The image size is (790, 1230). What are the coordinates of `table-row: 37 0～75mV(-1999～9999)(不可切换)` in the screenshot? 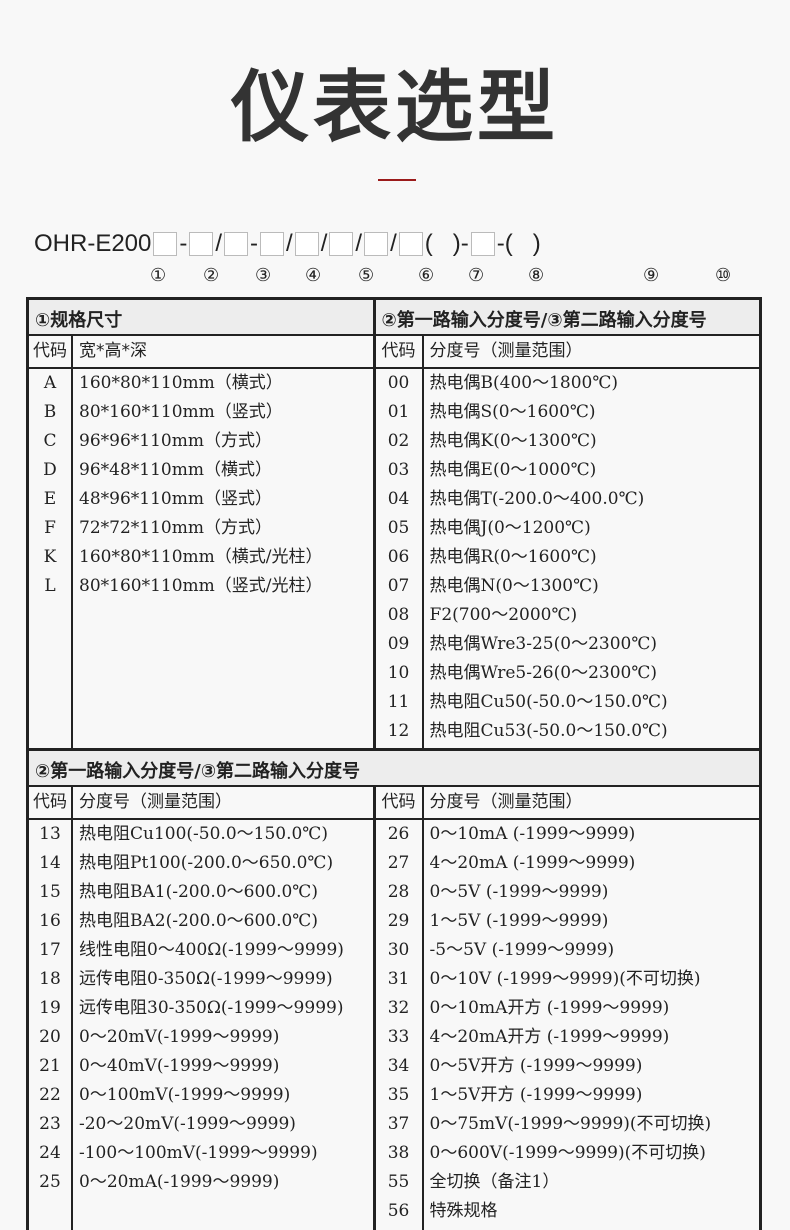 It's located at (567, 1124).